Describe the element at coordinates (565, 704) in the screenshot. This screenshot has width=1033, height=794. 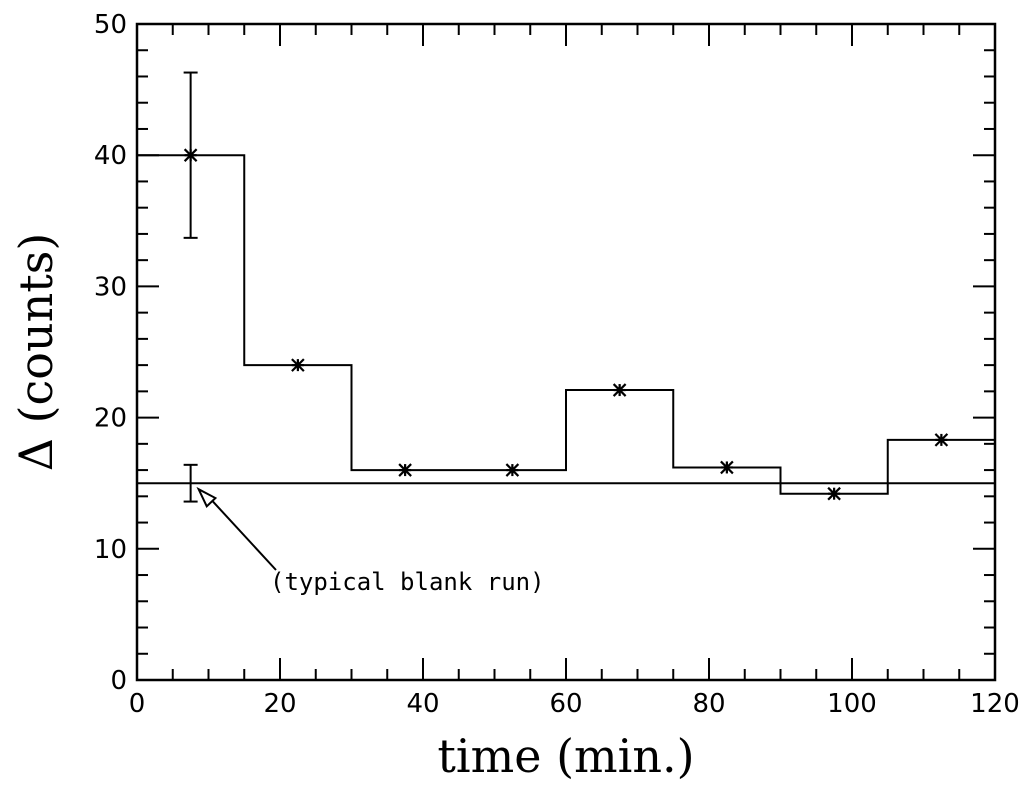
I see `x-tick-label: 60` at that location.